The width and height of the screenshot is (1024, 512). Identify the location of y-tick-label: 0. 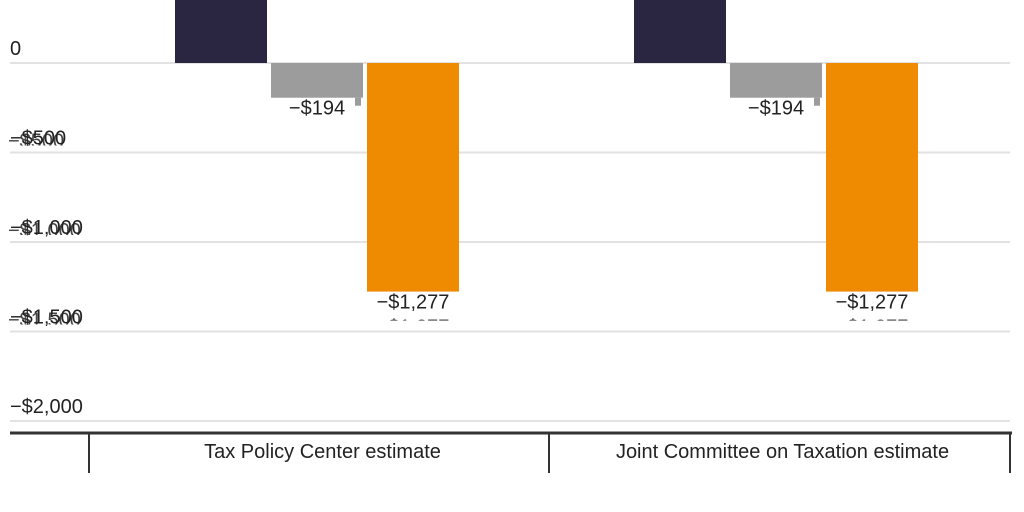
(15, 49).